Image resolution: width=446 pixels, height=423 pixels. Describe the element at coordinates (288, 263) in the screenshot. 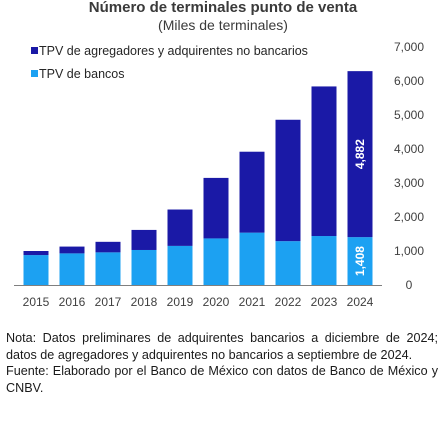

I see `bar-bancos-2022` at that location.